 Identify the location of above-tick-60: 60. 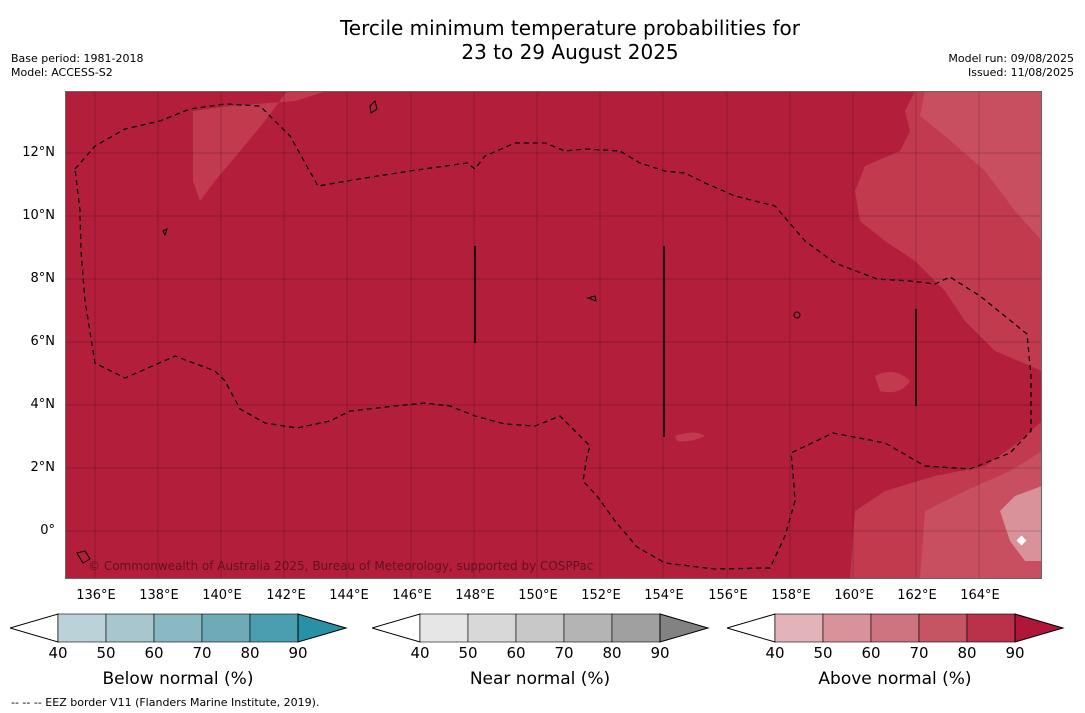
(871, 653).